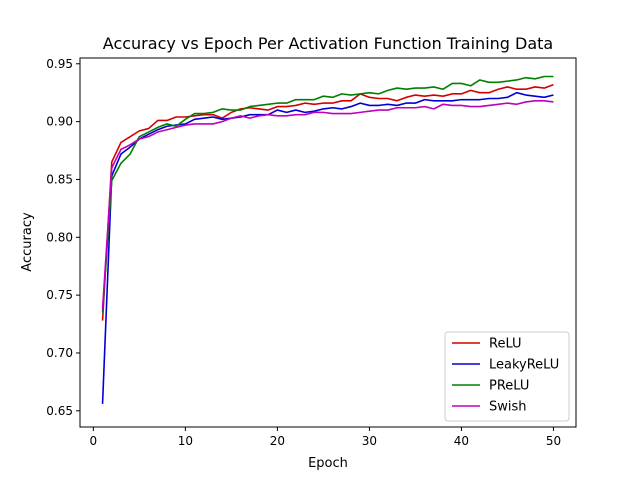  I want to click on y-tick-label: 0.90, so click(59, 122).